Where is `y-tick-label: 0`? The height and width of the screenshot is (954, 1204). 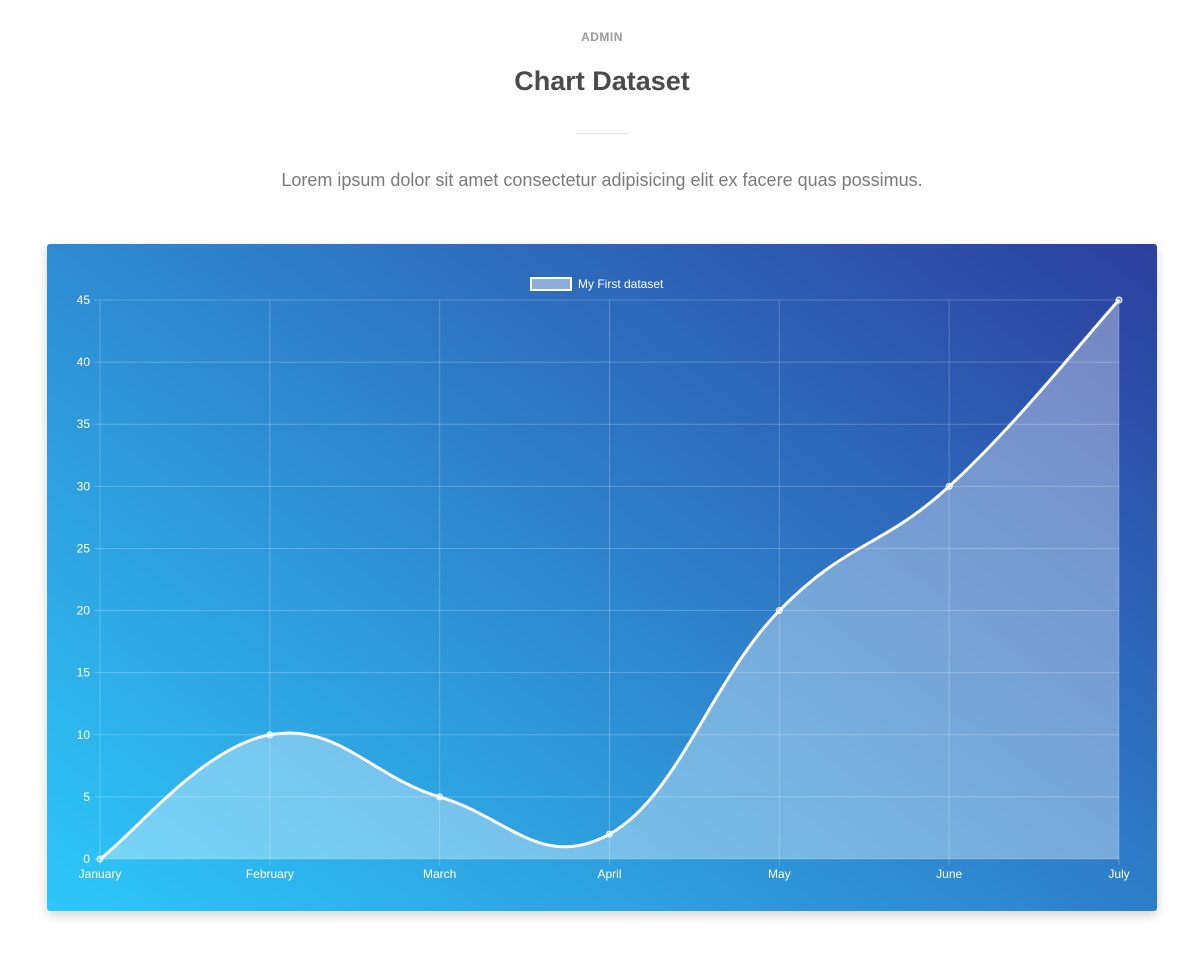
y-tick-label: 0 is located at coordinates (86, 859).